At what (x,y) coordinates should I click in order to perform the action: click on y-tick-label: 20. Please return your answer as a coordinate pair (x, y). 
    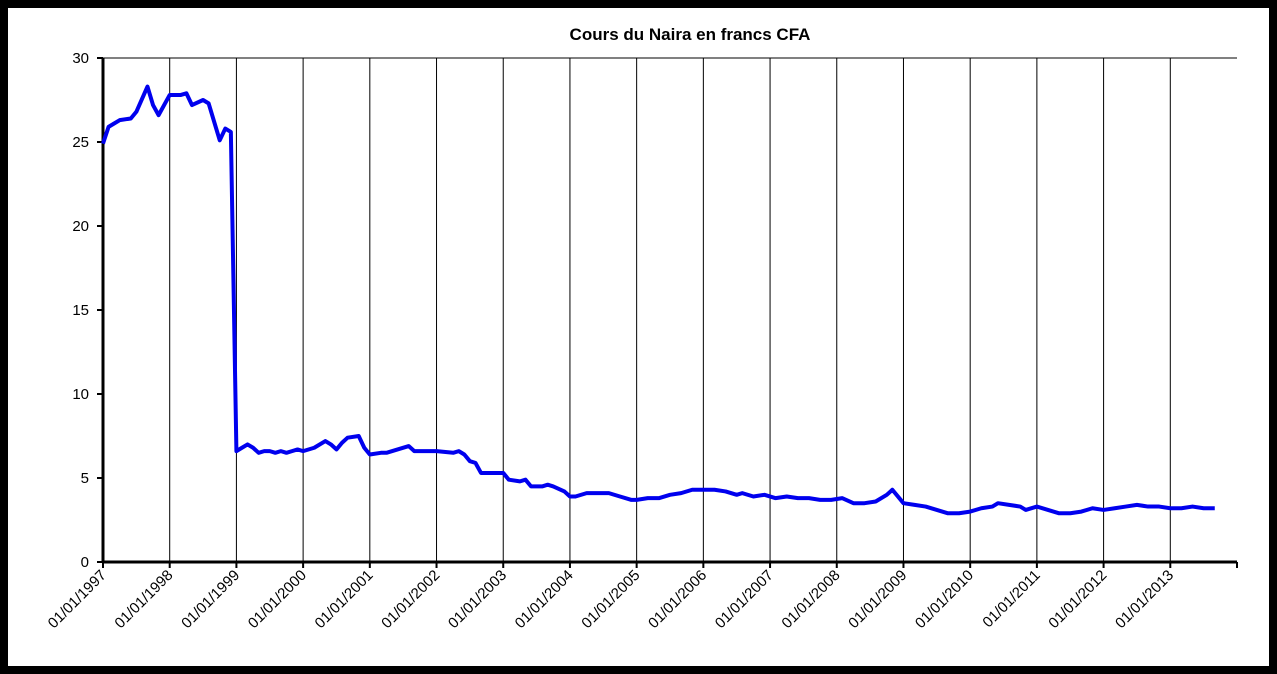
    Looking at the image, I should click on (80, 226).